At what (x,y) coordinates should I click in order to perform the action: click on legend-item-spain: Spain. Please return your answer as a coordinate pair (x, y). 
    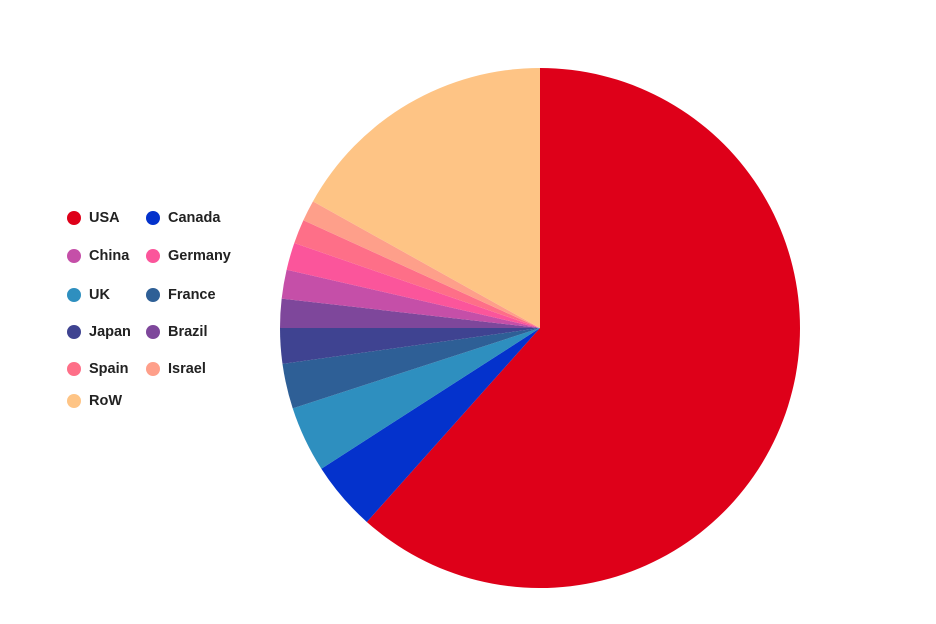
    Looking at the image, I should click on (97, 369).